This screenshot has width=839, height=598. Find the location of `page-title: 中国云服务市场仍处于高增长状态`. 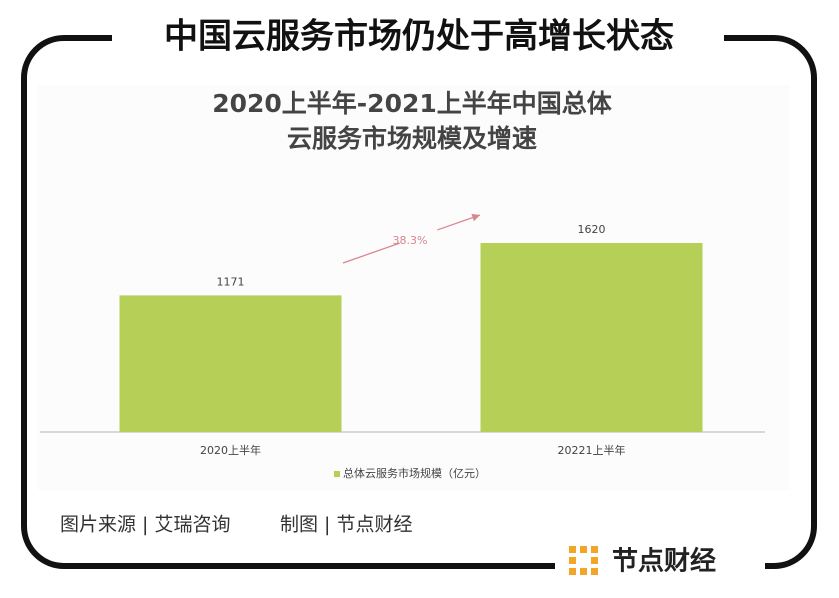

page-title: 中国云服务市场仍处于高增长状态 is located at coordinates (419, 37).